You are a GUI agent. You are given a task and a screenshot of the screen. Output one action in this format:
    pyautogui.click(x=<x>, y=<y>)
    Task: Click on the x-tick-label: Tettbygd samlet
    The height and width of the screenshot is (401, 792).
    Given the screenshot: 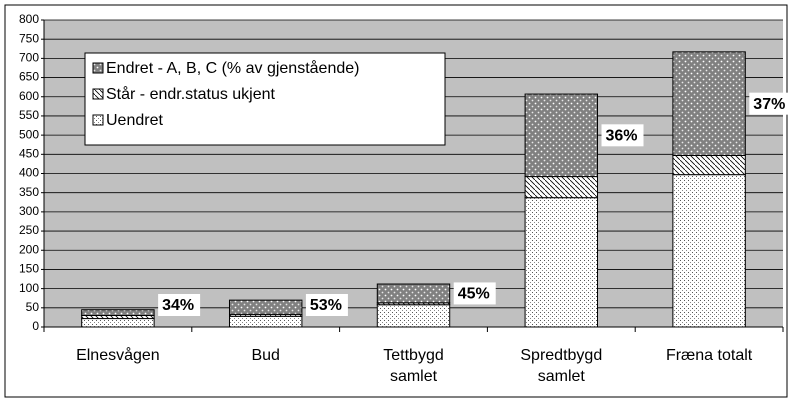 What is the action you would take?
    pyautogui.click(x=413, y=366)
    